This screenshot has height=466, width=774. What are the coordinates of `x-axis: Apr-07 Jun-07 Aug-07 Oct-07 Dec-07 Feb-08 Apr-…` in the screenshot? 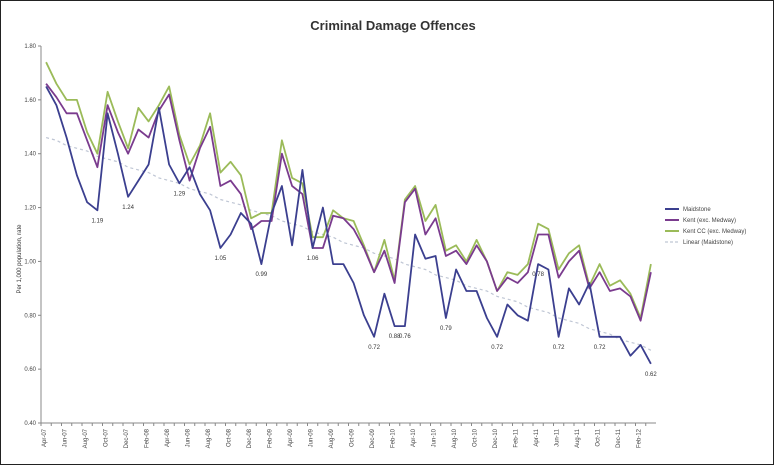 It's located at (343, 435).